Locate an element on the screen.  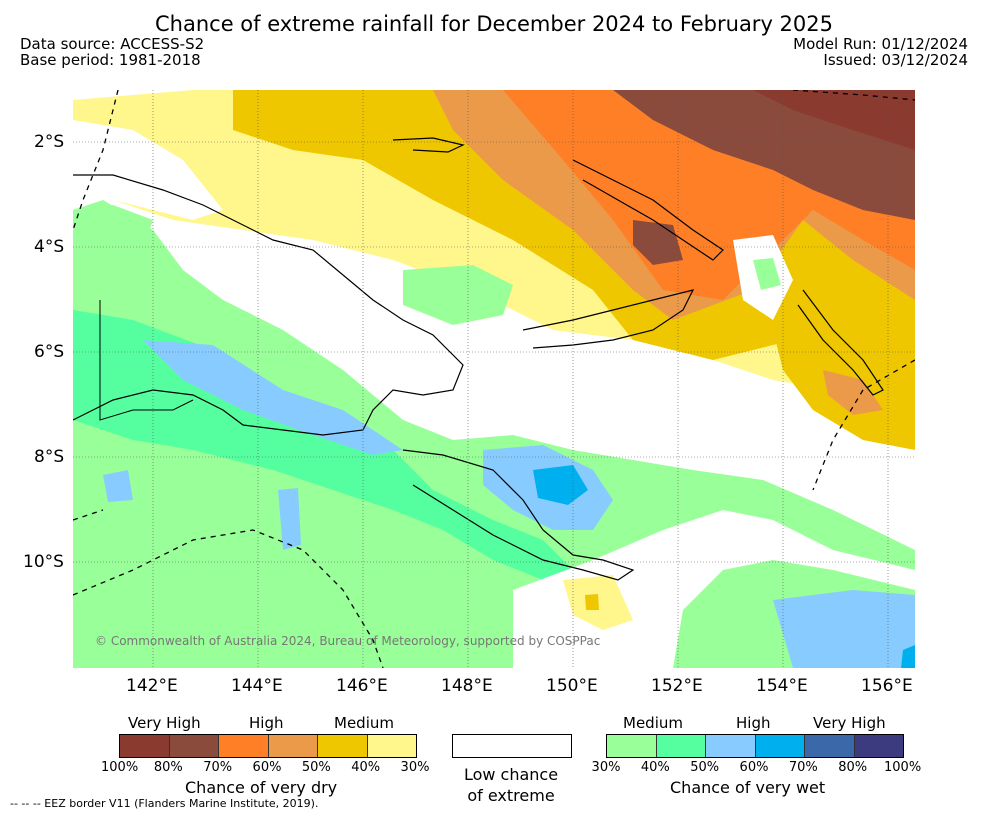
region-wet-southeast is located at coordinates (844, 629).